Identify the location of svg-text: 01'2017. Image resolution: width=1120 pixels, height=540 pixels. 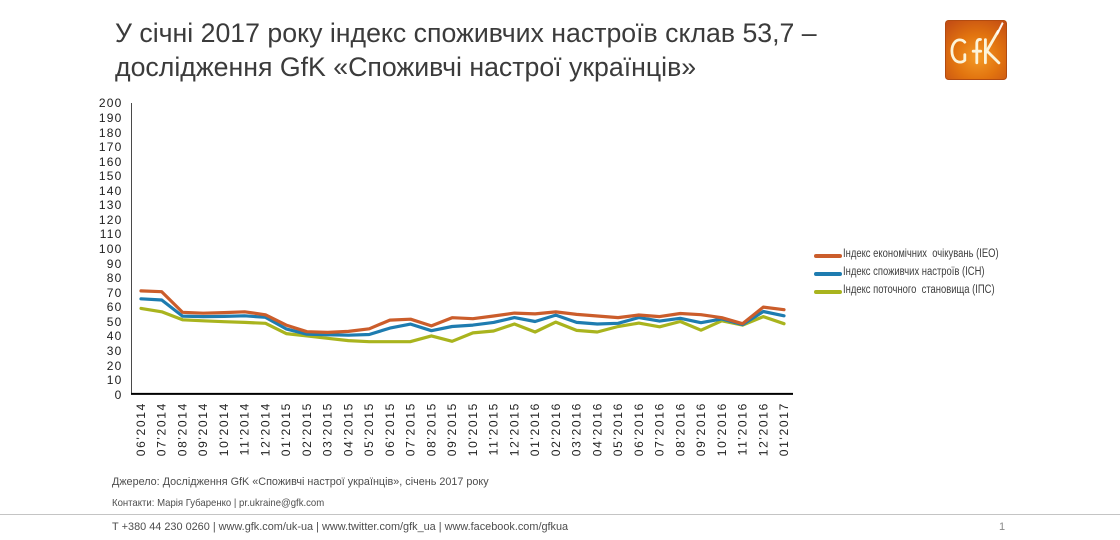
(784, 429).